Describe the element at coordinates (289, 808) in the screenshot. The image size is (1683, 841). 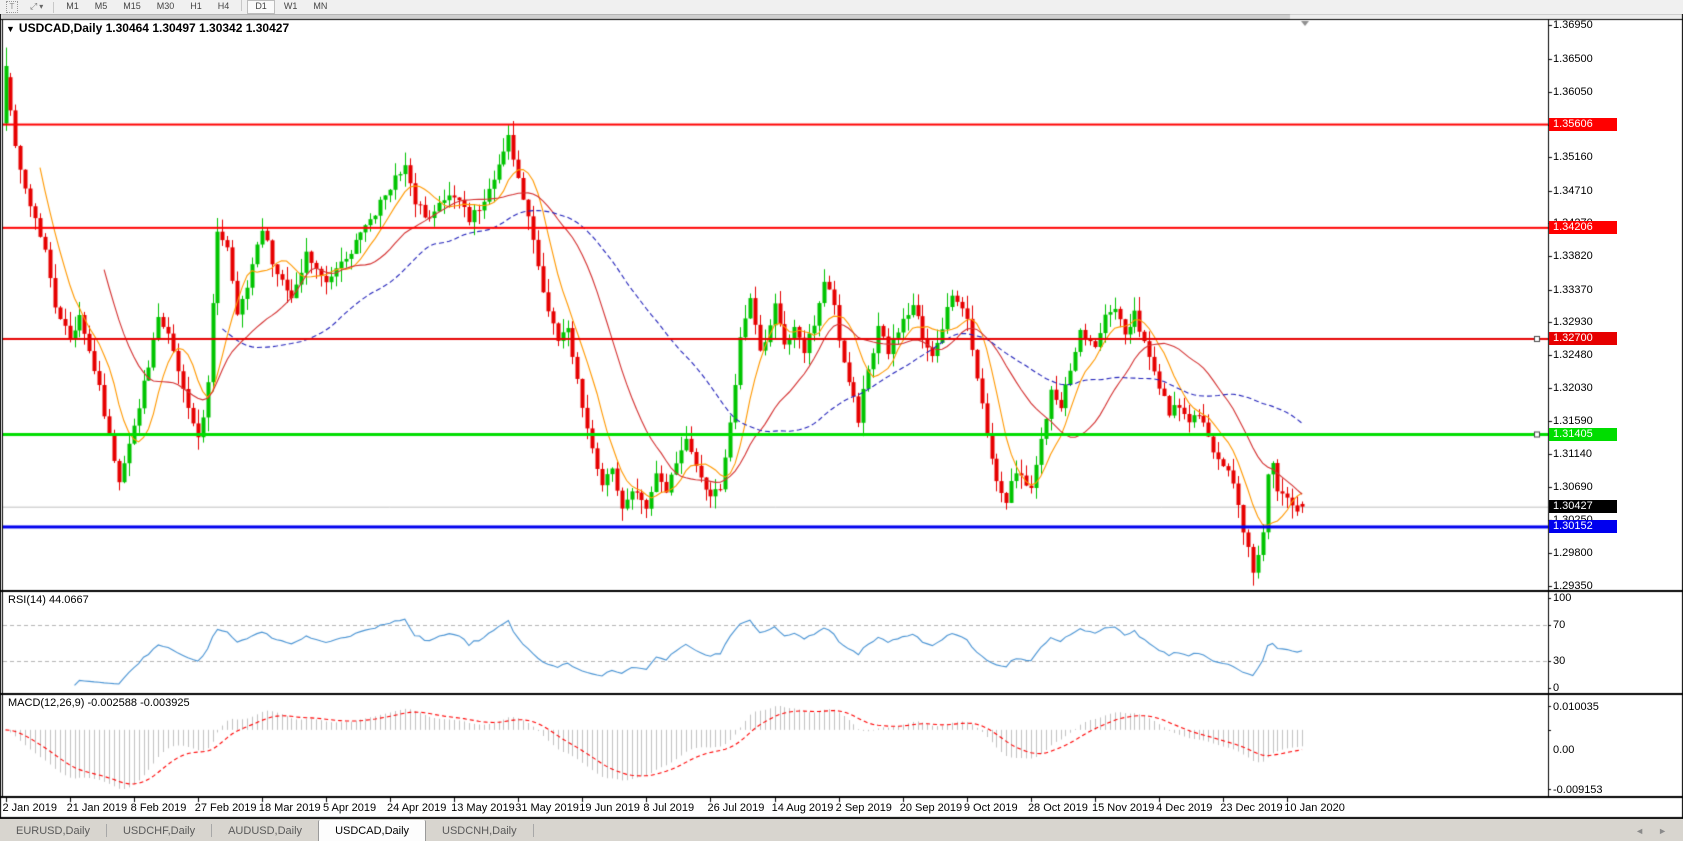
I see `date-tick-label: 18 Mar 2019` at that location.